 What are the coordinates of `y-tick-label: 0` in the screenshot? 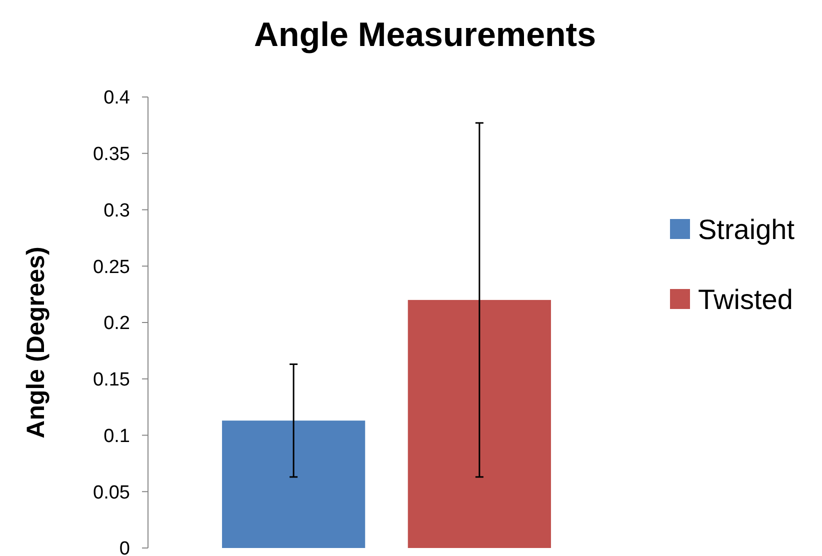 It's located at (124, 547).